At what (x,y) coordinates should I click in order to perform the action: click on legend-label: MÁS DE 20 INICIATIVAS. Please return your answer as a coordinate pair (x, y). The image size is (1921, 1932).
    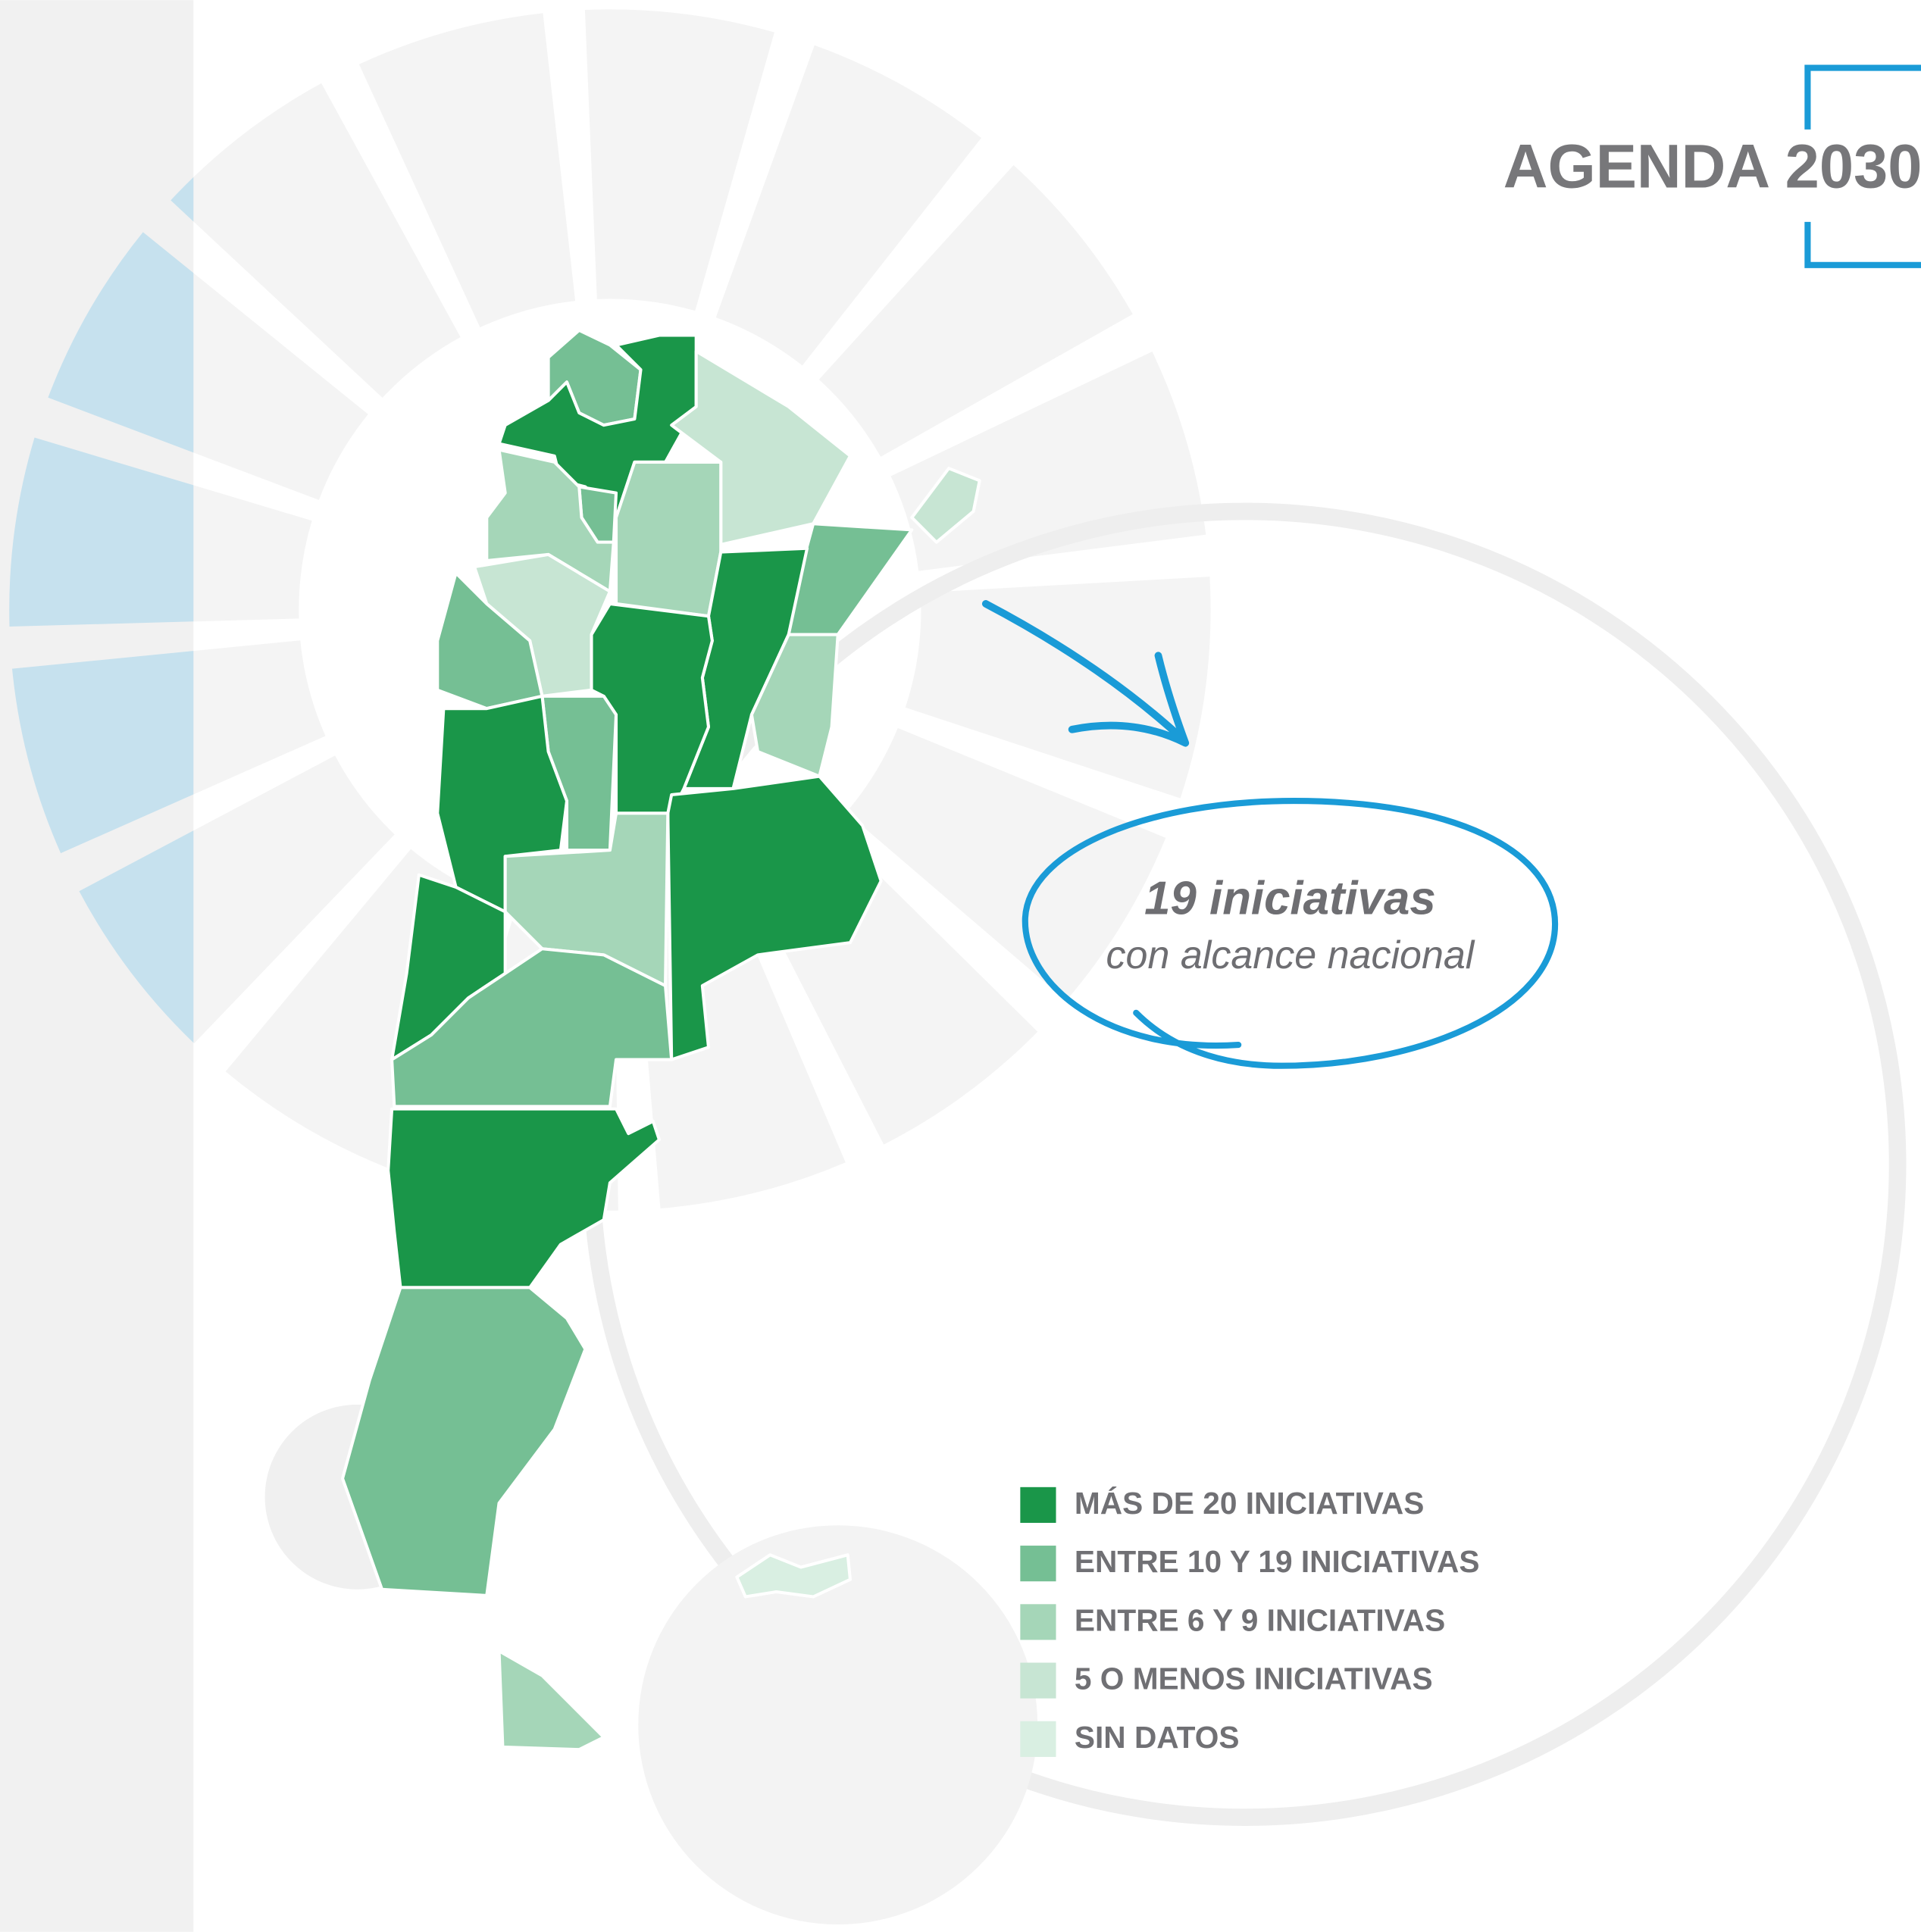
    Looking at the image, I should click on (1249, 1503).